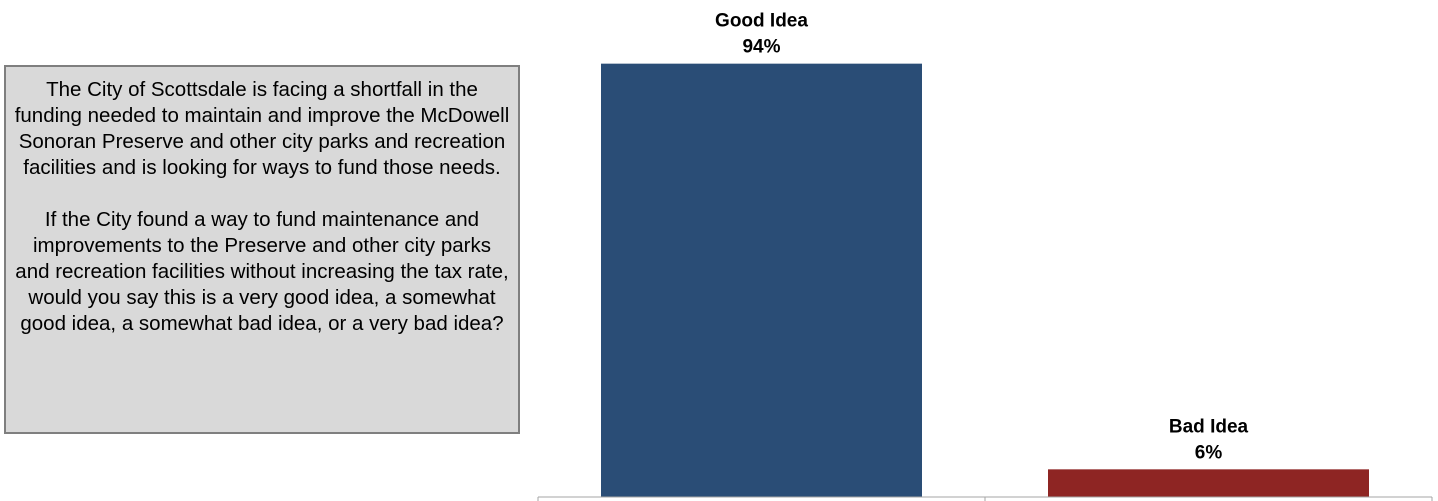 This screenshot has width=1438, height=501. What do you see at coordinates (1209, 452) in the screenshot?
I see `data-label: 6%` at bounding box center [1209, 452].